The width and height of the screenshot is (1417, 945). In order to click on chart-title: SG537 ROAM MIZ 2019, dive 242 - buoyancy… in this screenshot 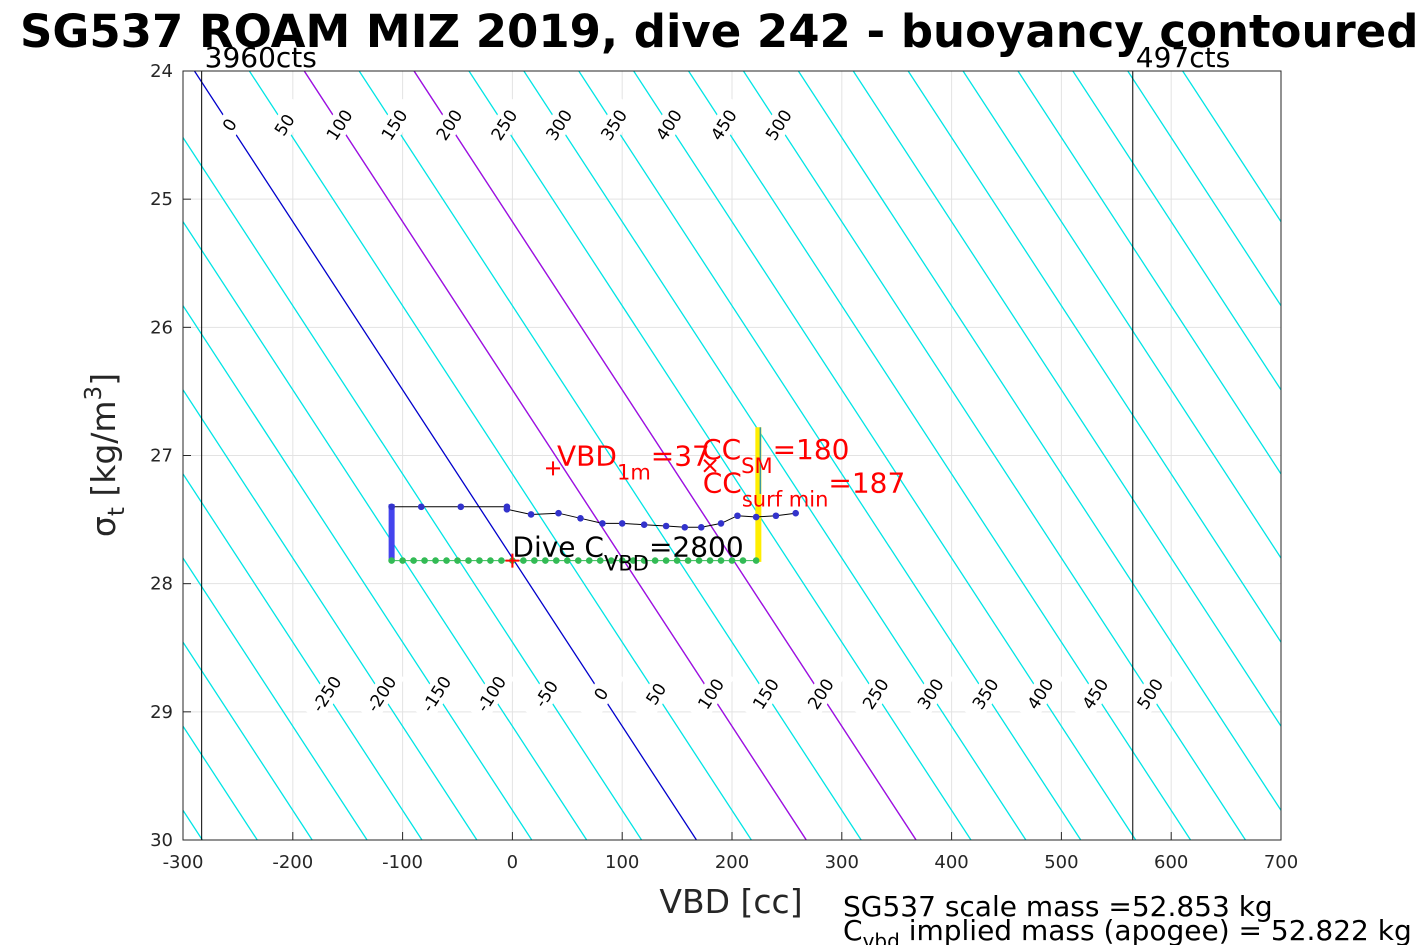, I will do `click(718, 31)`.